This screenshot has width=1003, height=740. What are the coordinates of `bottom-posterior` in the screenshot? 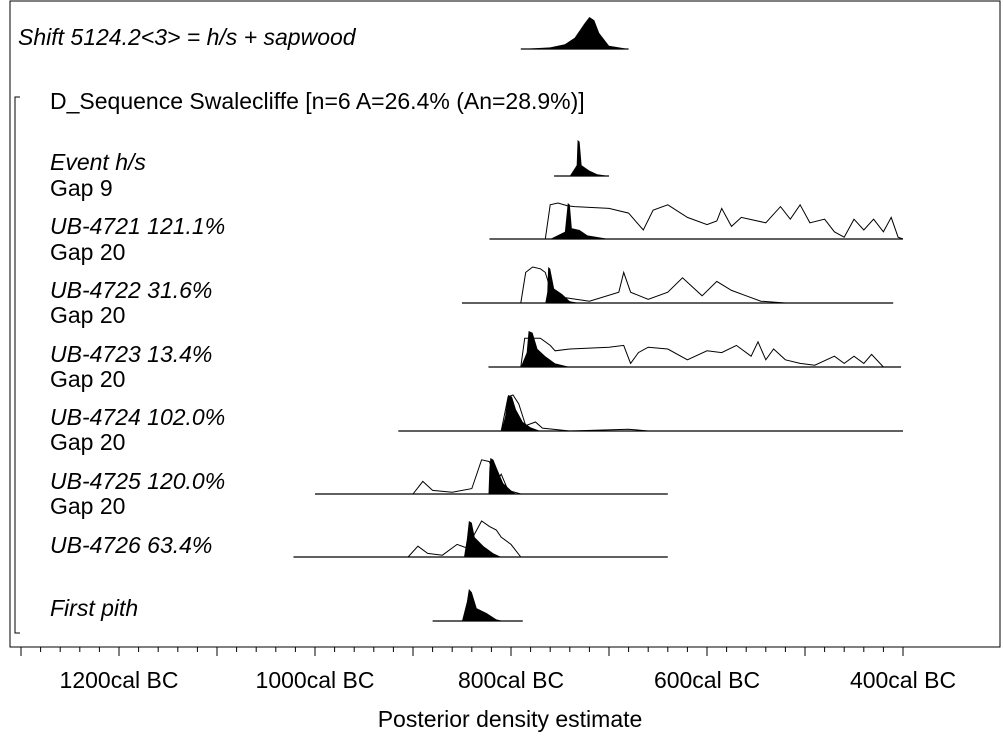 It's located at (483, 605).